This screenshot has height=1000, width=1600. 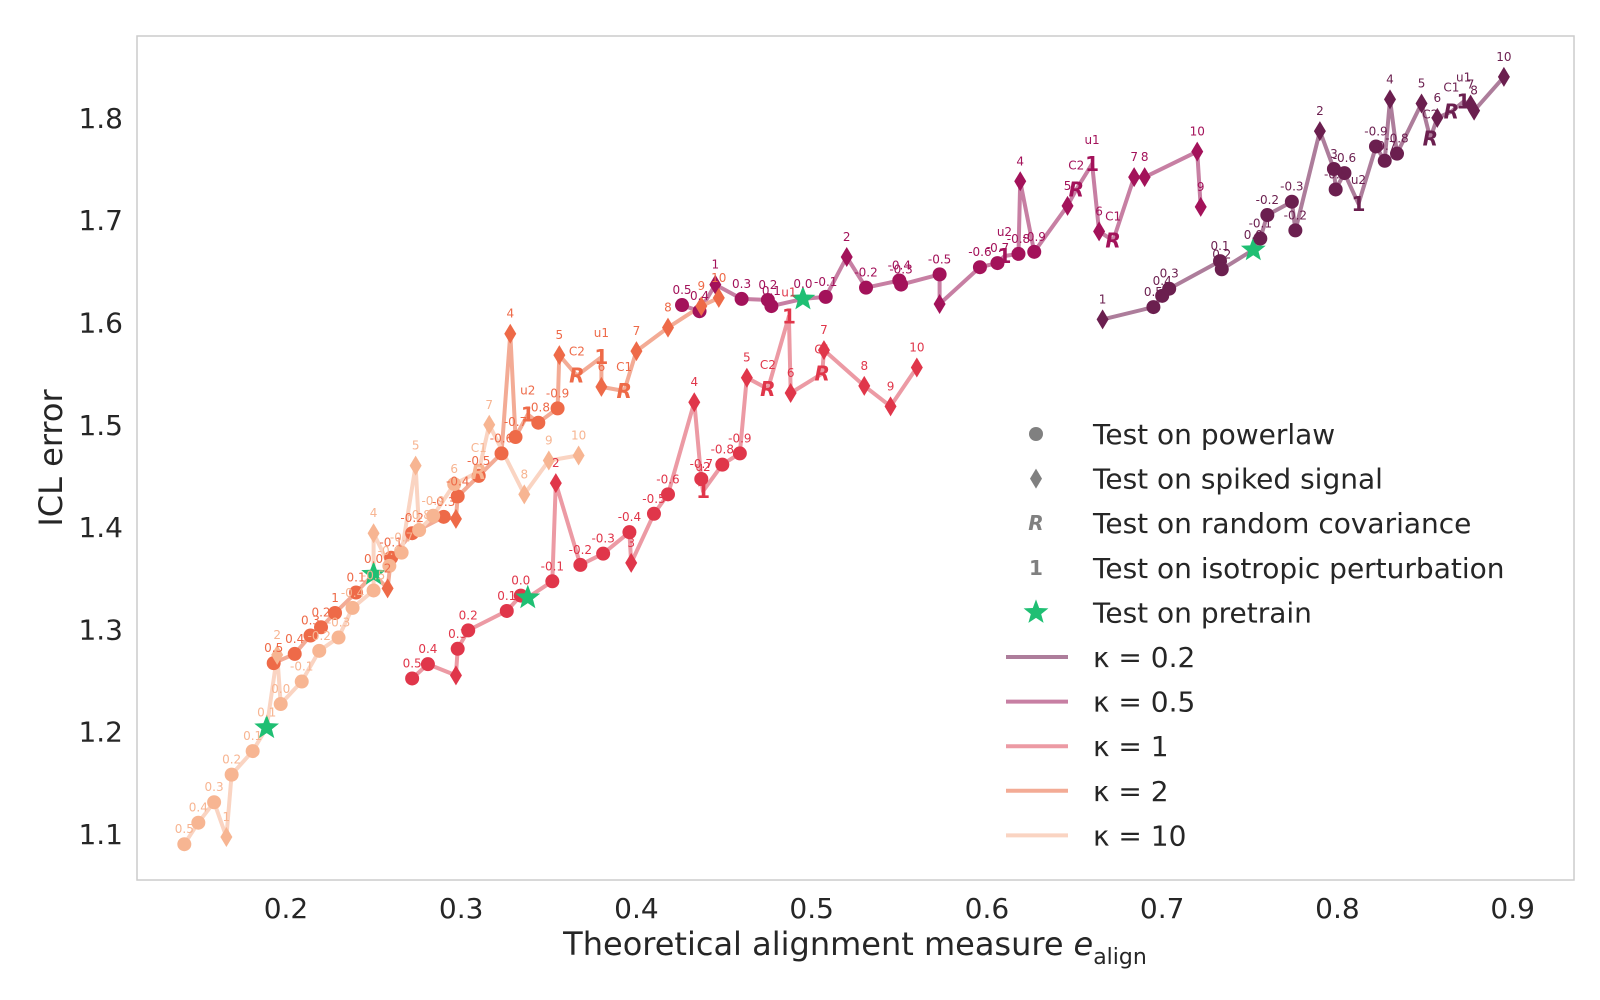 I want to click on point-random-cov-2-25: R, so click(x=822, y=374).